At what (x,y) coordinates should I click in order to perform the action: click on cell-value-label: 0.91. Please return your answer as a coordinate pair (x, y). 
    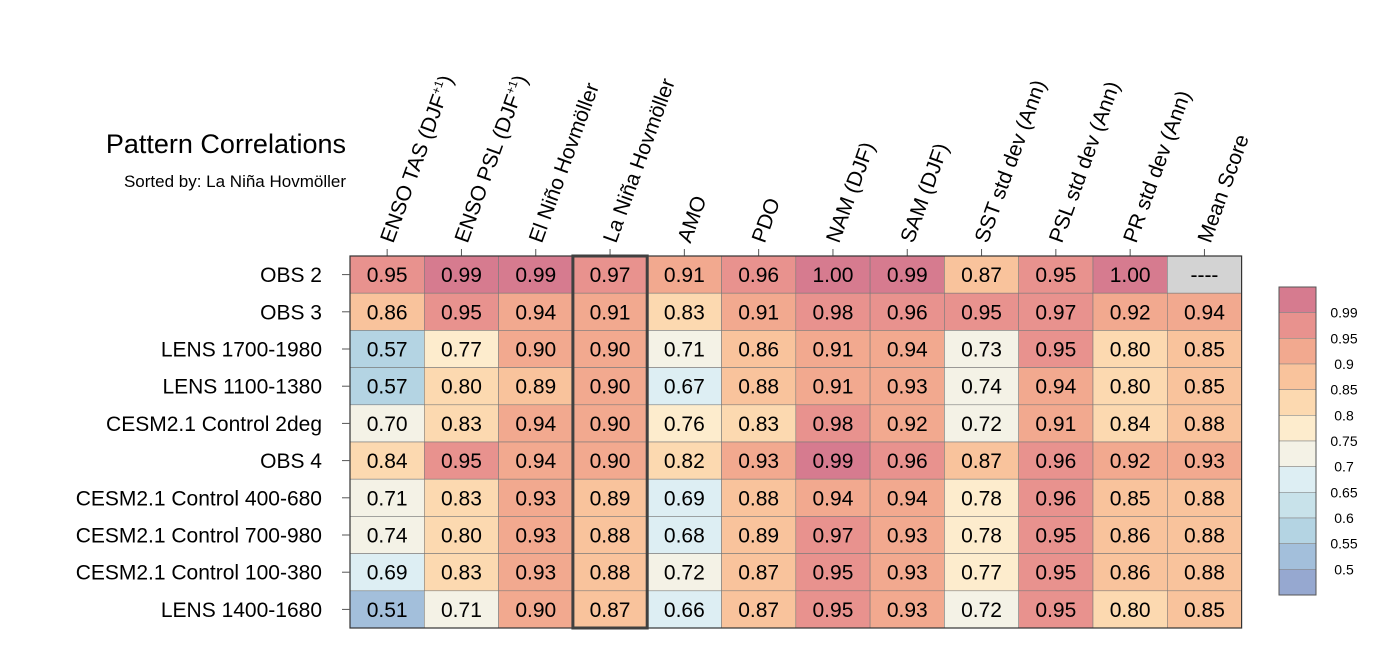
    Looking at the image, I should click on (833, 350).